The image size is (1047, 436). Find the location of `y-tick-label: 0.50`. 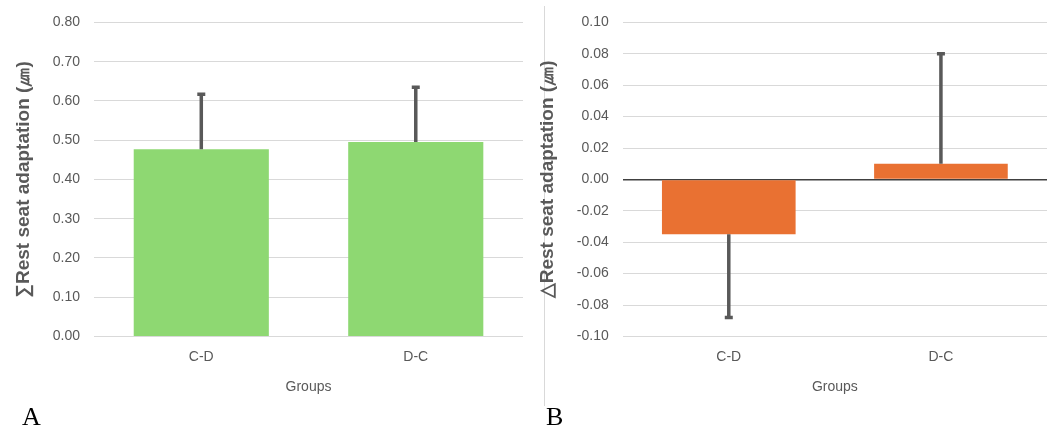

y-tick-label: 0.50 is located at coordinates (66, 139).